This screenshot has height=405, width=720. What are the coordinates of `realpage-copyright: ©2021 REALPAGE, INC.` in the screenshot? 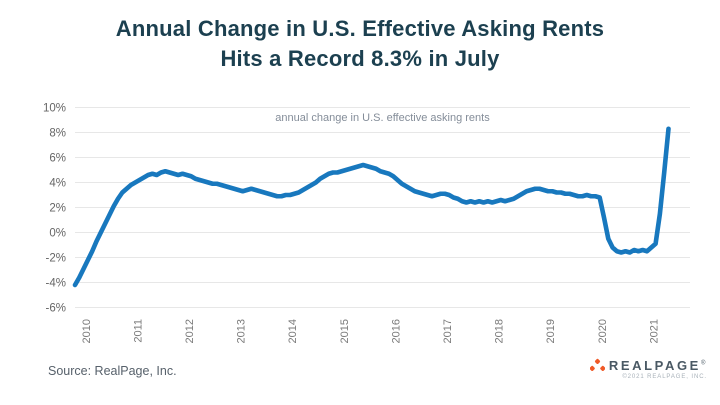 It's located at (664, 377).